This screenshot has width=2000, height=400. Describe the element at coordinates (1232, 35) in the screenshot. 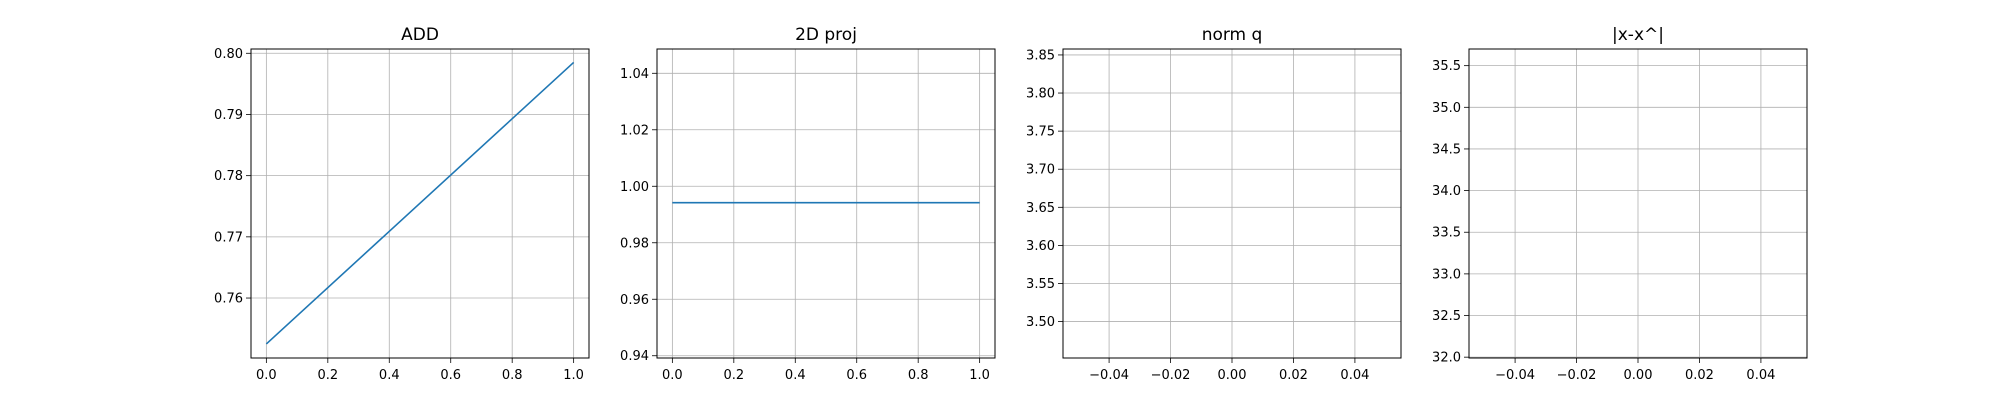

I see `subplot-title: norm q` at that location.